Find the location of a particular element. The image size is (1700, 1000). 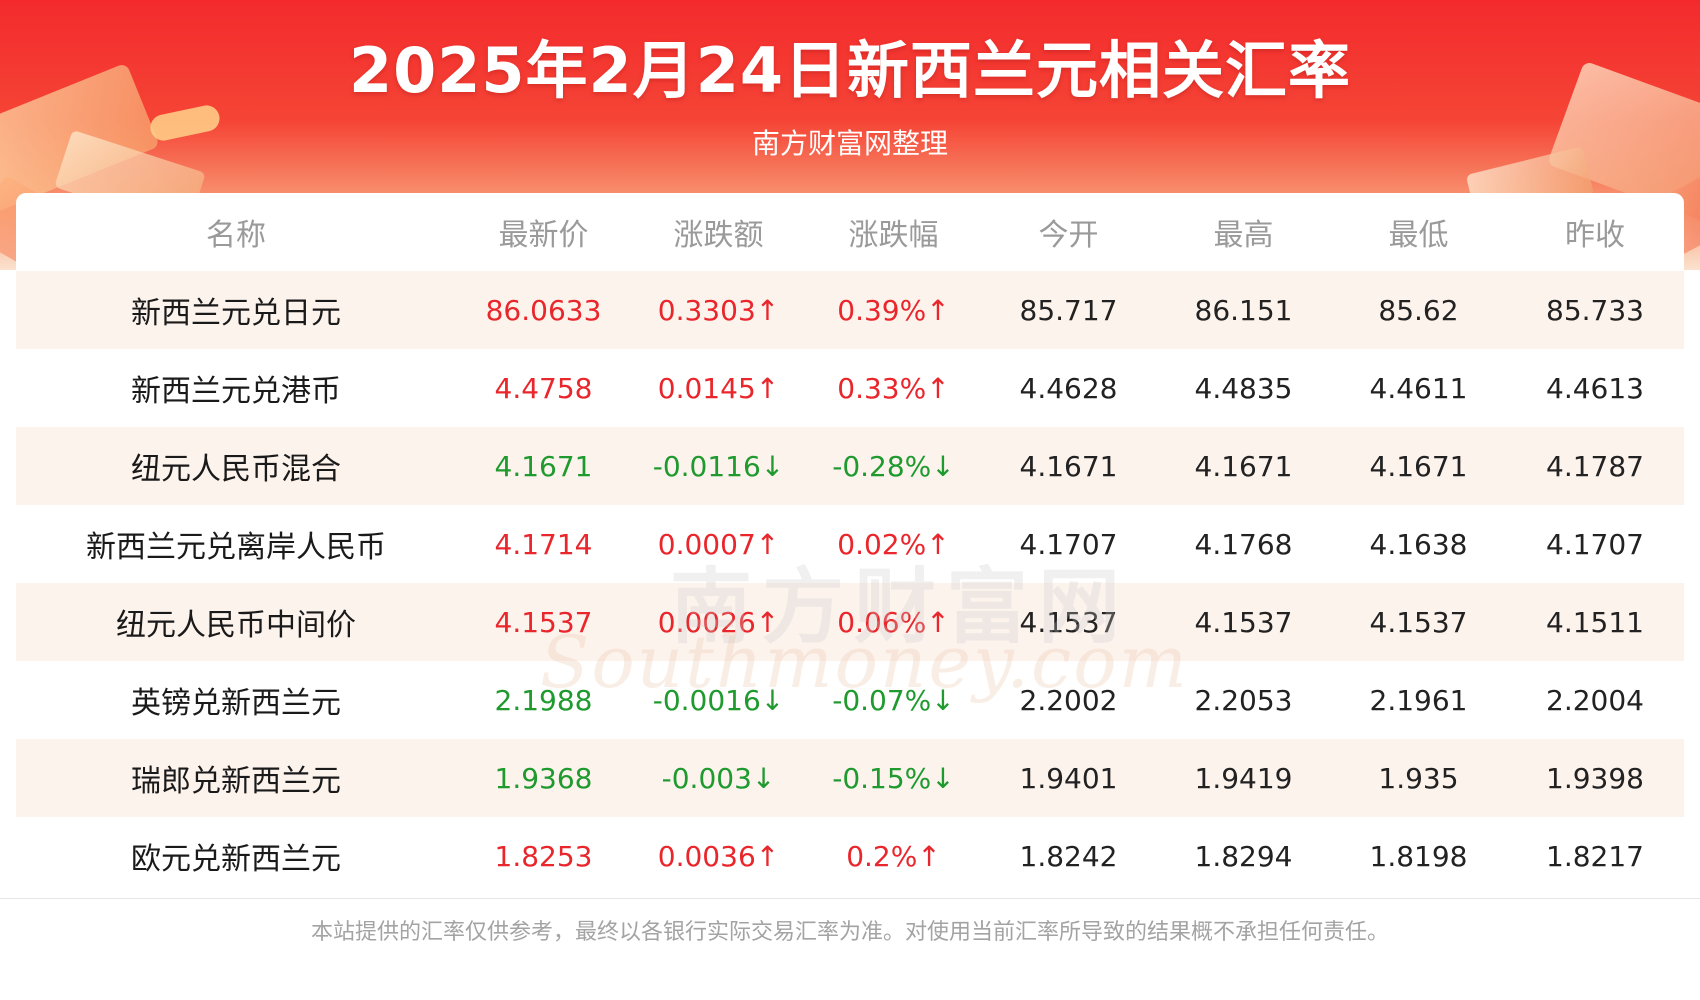

latest-price: 4.1714 is located at coordinates (543, 544).